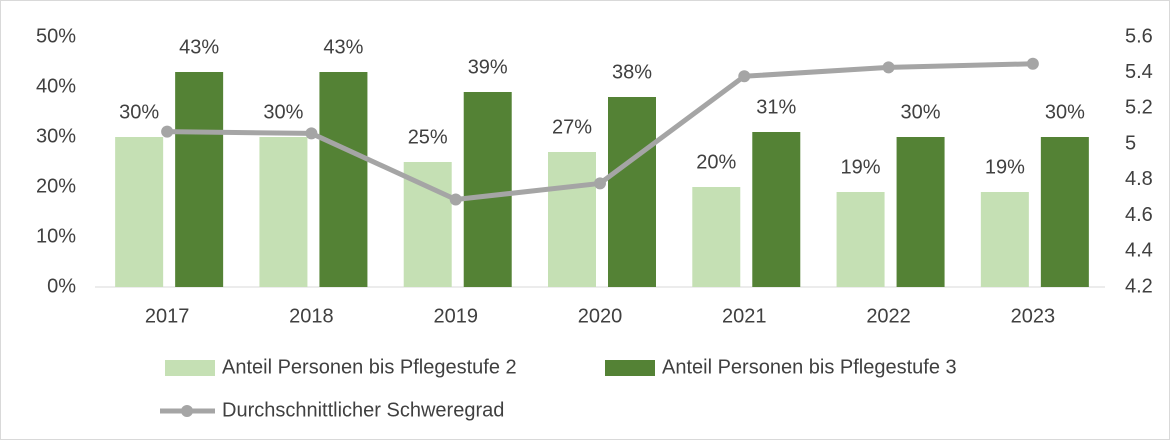  What do you see at coordinates (369, 367) in the screenshot?
I see `legend-label: Anteil Personen bis Pflegestufe 2` at bounding box center [369, 367].